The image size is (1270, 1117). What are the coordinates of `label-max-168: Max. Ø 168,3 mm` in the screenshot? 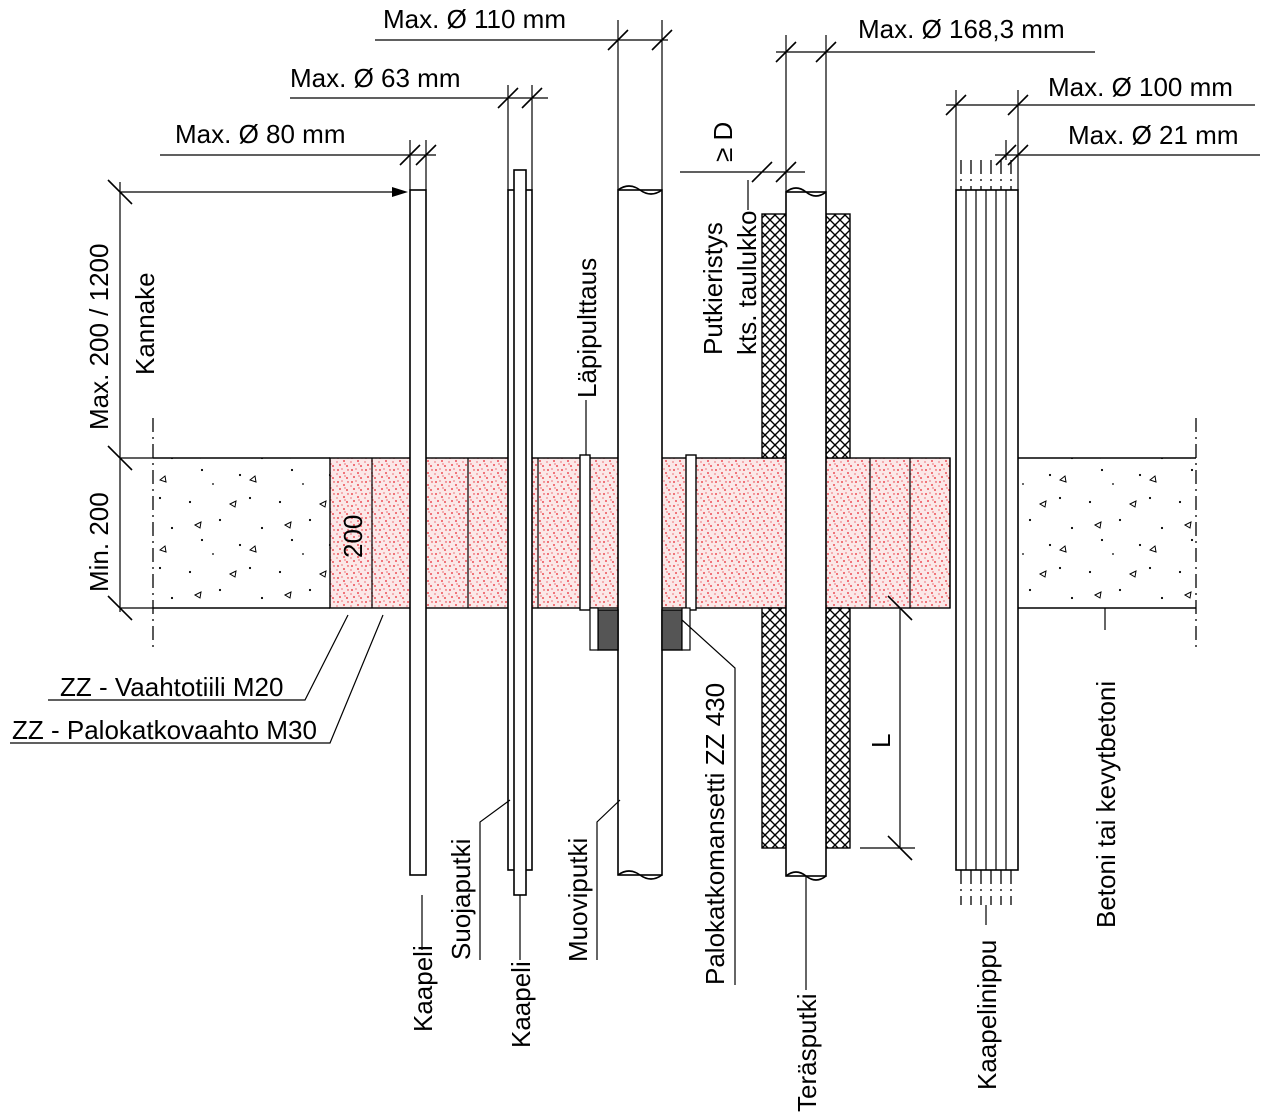 It's located at (961, 29).